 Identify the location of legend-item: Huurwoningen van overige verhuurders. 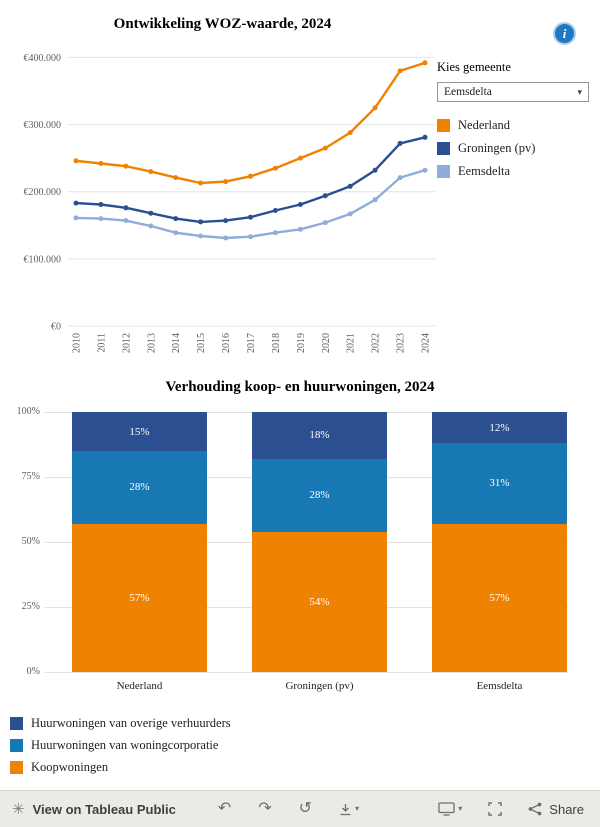
(120, 723).